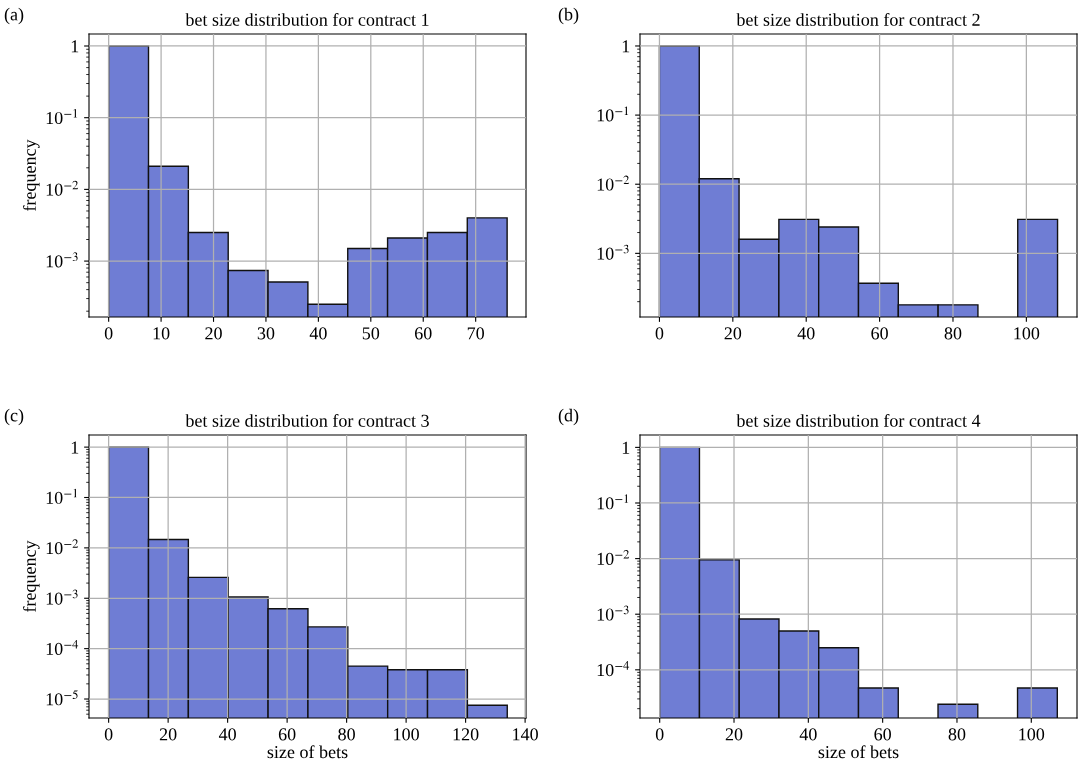  What do you see at coordinates (62, 698) in the screenshot?
I see `y-tick-label: 10$^{−5}$` at bounding box center [62, 698].